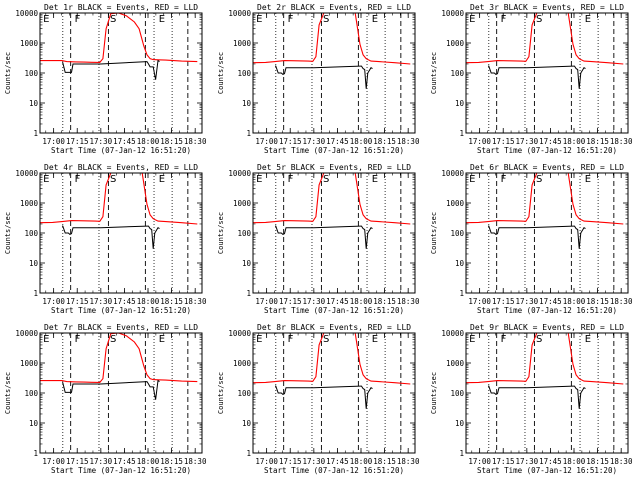 The width and height of the screenshot is (640, 480). What do you see at coordinates (547, 167) in the screenshot?
I see `panel-title: Det 6r BLACK = Events, RED = LLD` at bounding box center [547, 167].